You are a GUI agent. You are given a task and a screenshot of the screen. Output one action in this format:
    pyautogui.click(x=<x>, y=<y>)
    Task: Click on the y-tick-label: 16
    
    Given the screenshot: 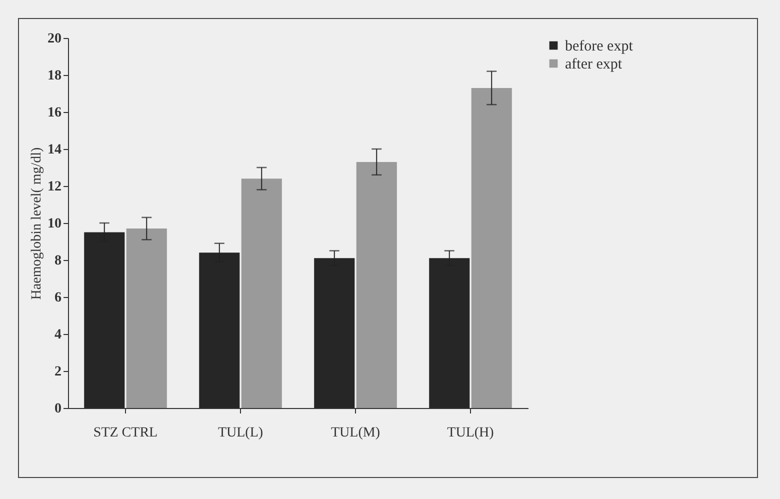 What is the action you would take?
    pyautogui.click(x=55, y=113)
    